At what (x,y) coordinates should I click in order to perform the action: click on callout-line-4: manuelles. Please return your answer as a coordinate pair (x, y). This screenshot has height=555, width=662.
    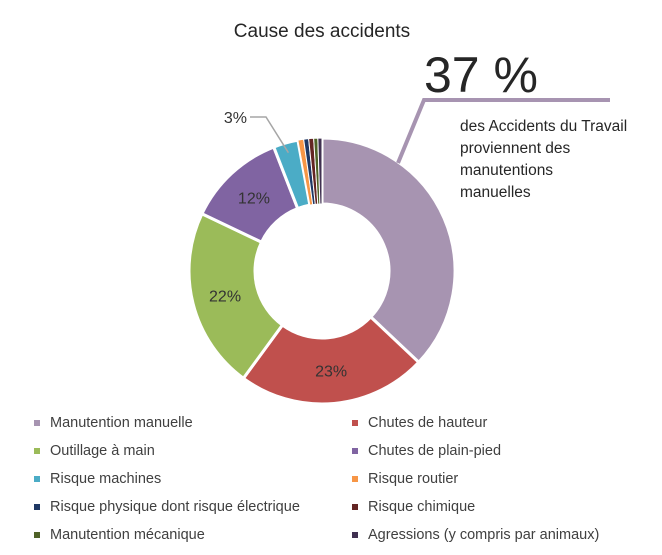
    Looking at the image, I should click on (495, 192).